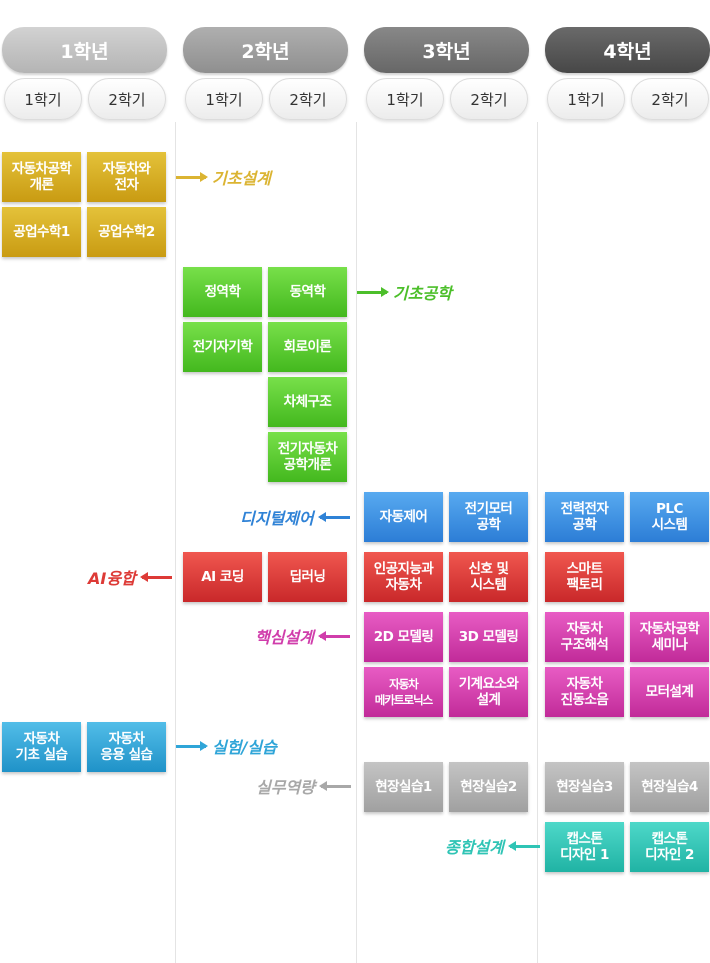 The image size is (710, 963). I want to click on course-box: 공업수학1, so click(41, 232).